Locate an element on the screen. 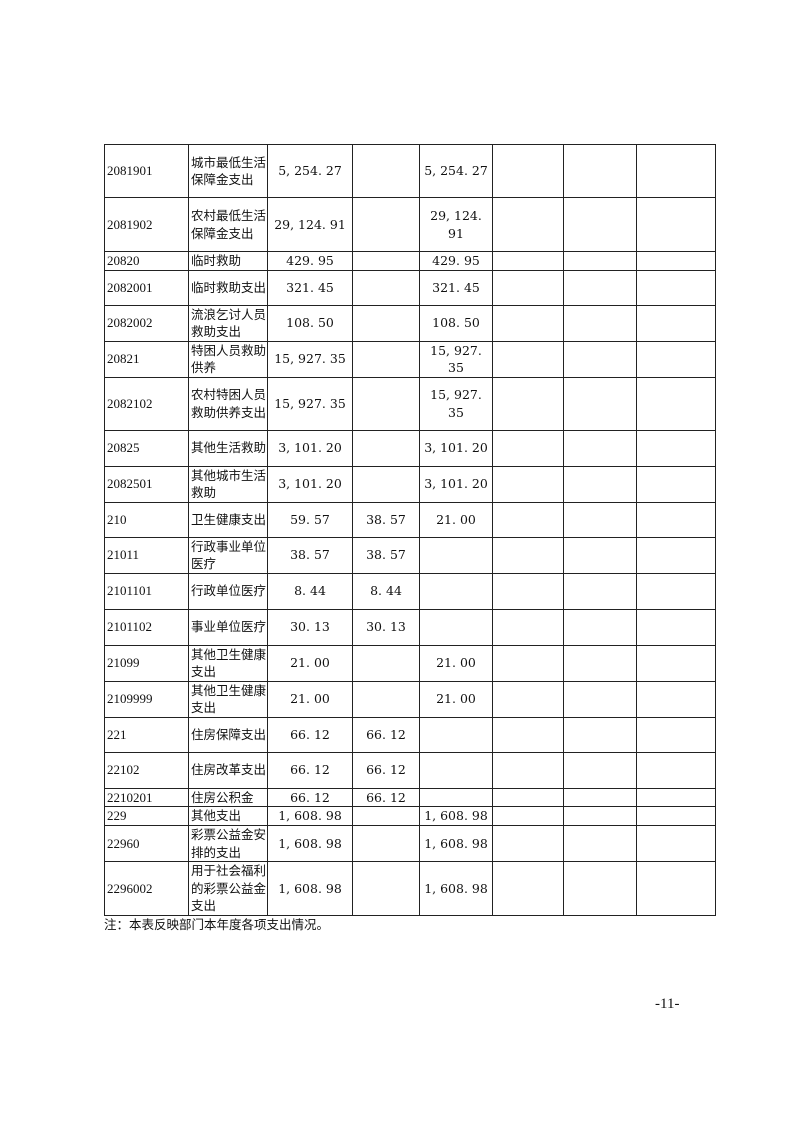 The width and height of the screenshot is (793, 1122). cell-name: 彩票公益金安排的支出 is located at coordinates (228, 843).